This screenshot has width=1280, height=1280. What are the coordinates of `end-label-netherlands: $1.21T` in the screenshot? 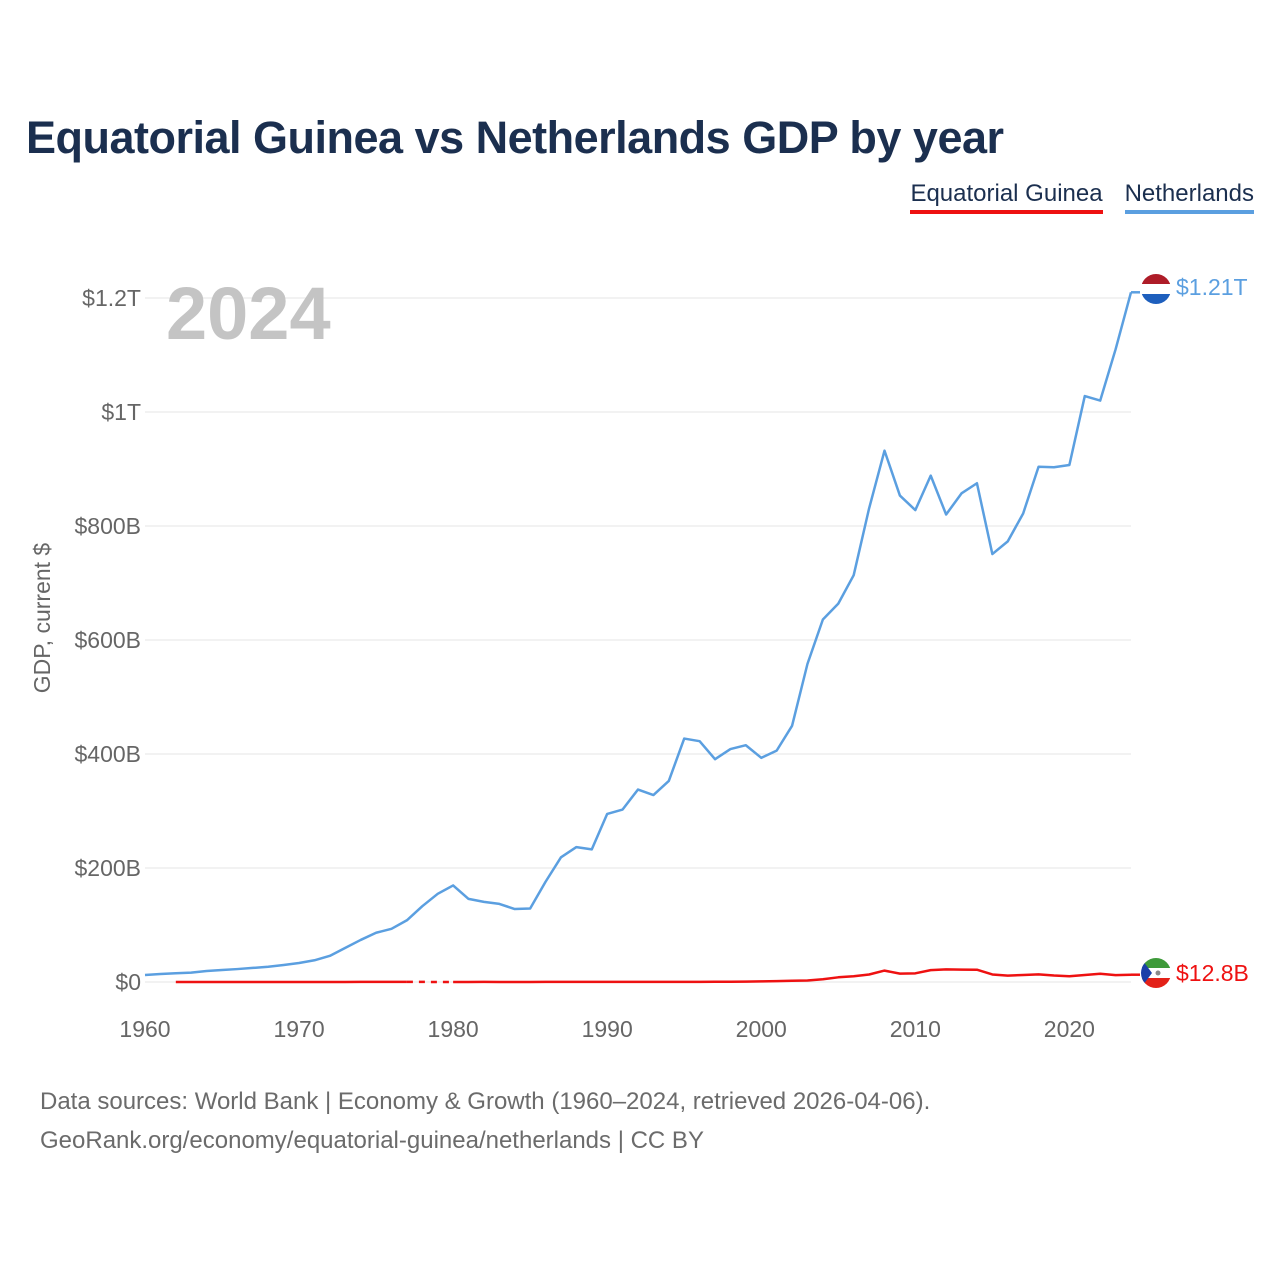 It's located at (1212, 287).